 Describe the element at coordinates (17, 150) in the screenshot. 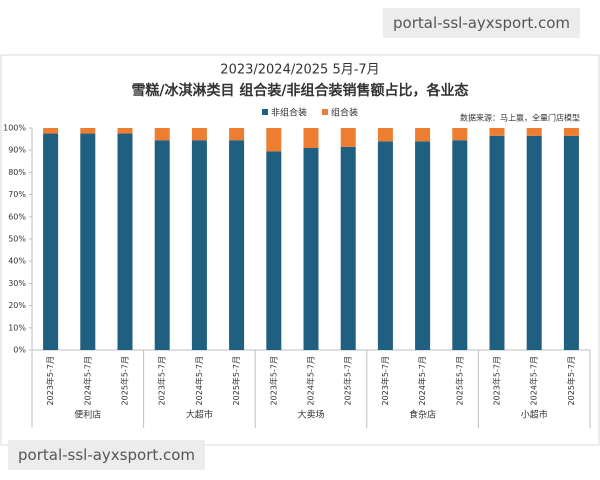

I see `y-tick-label: 90%` at that location.